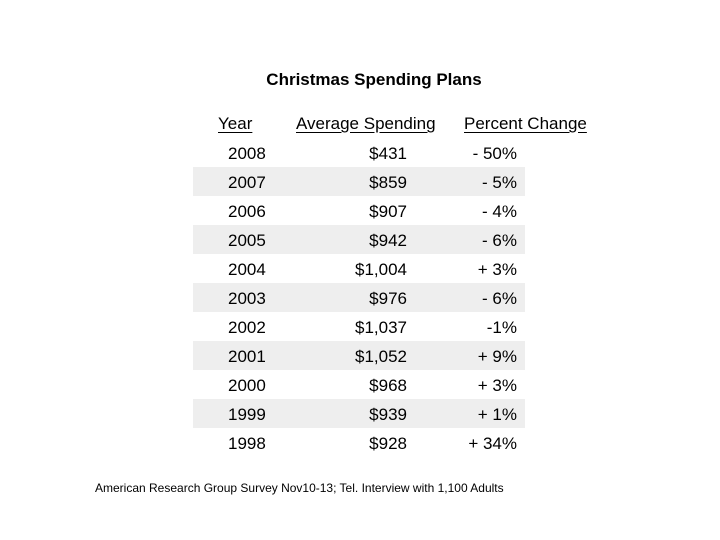 Image resolution: width=720 pixels, height=540 pixels. Describe the element at coordinates (359, 442) in the screenshot. I see `table-row: 1998 $928 + 34%` at that location.